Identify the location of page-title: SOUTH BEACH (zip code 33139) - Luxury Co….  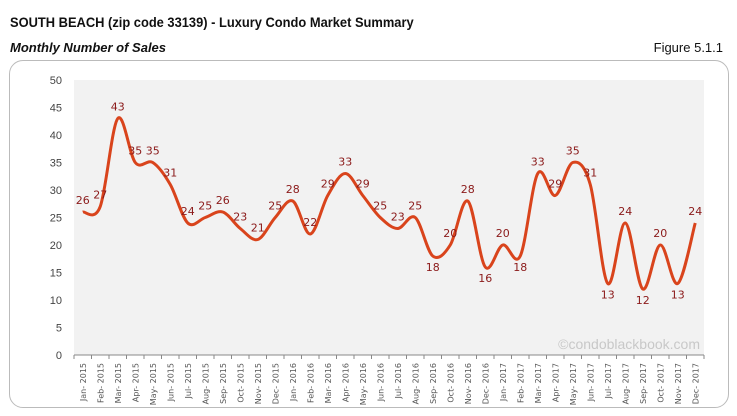
(212, 22).